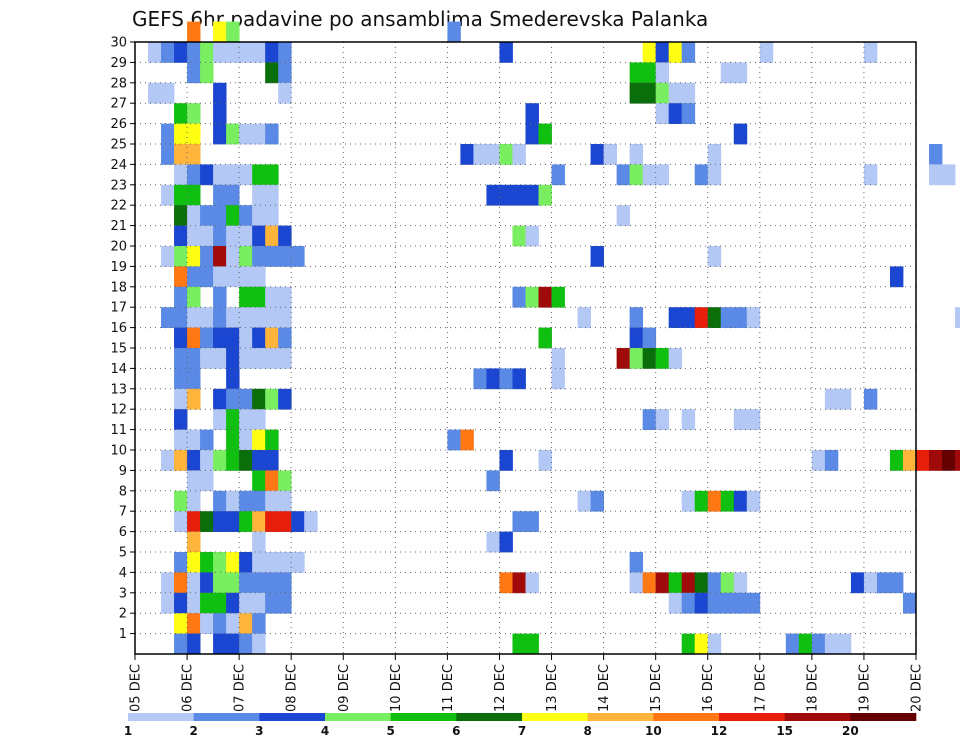 The height and width of the screenshot is (742, 960). What do you see at coordinates (850, 731) in the screenshot?
I see `legend-label: 20` at bounding box center [850, 731].